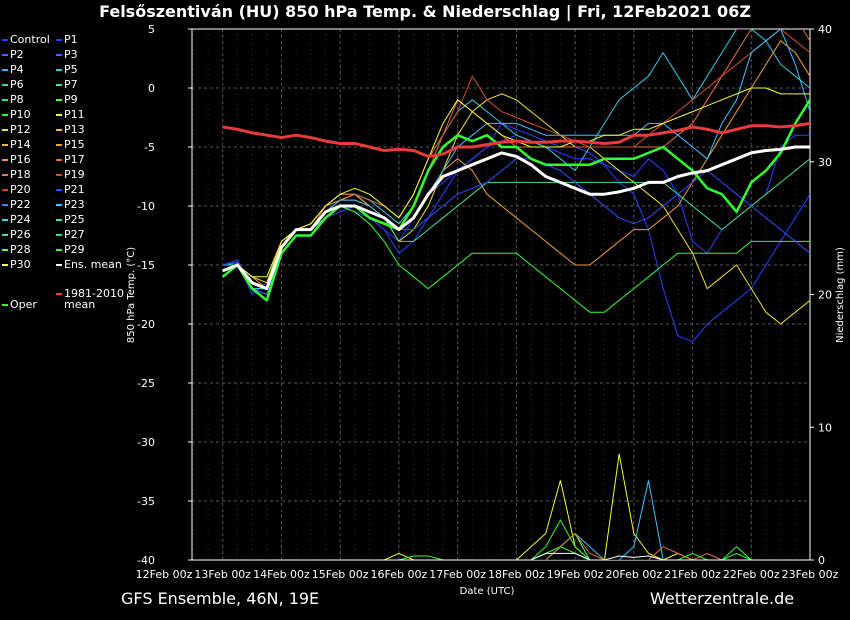 Image resolution: width=850 pixels, height=620 pixels. Describe the element at coordinates (821, 560) in the screenshot. I see `y2-tick-label: 0` at that location.